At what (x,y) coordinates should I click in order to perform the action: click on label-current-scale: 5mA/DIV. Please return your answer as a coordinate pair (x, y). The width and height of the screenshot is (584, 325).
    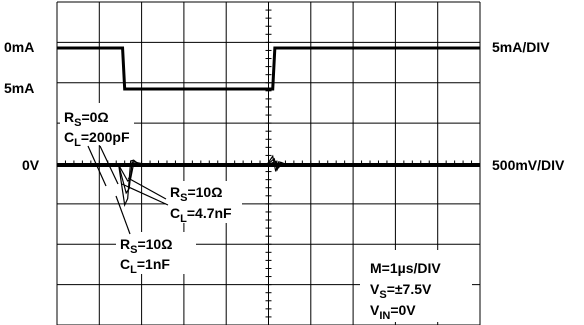
    Looking at the image, I should click on (521, 47).